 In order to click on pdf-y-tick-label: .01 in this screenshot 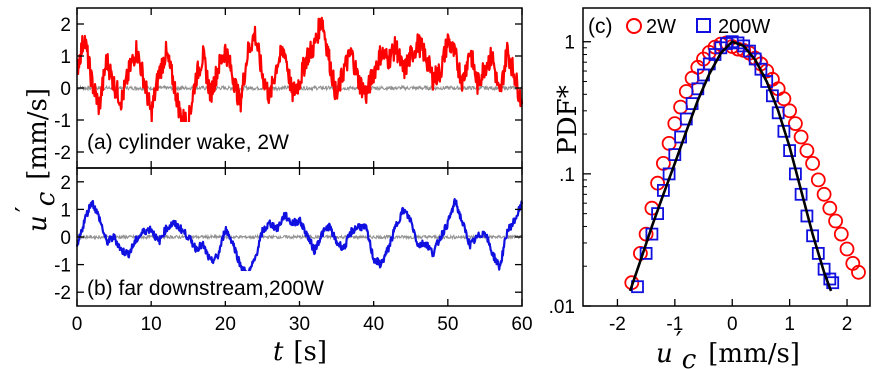, I will do `click(562, 307)`.